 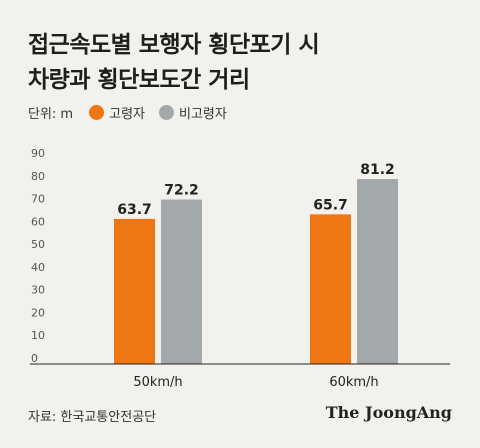 I want to click on brand-logo: The JoongAng, so click(x=388, y=412).